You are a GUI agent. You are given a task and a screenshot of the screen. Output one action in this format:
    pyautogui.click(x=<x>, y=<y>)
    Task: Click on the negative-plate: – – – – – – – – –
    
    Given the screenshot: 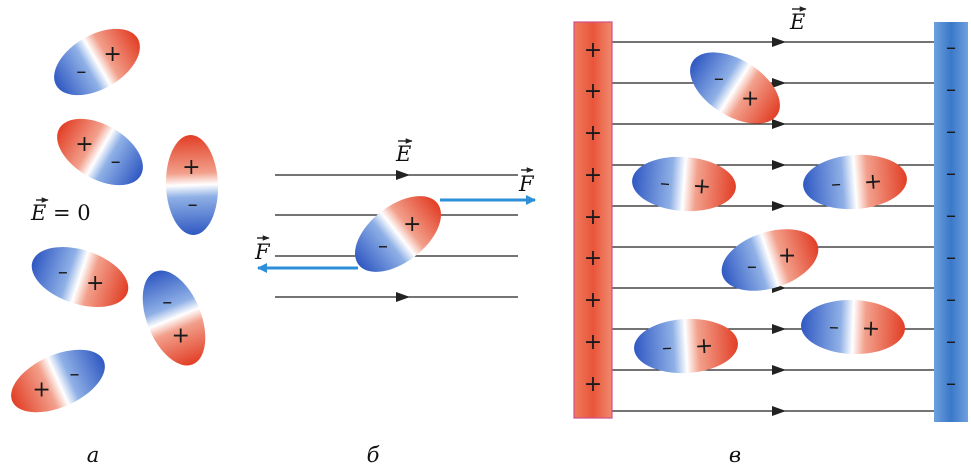 What is the action you would take?
    pyautogui.click(x=951, y=222)
    